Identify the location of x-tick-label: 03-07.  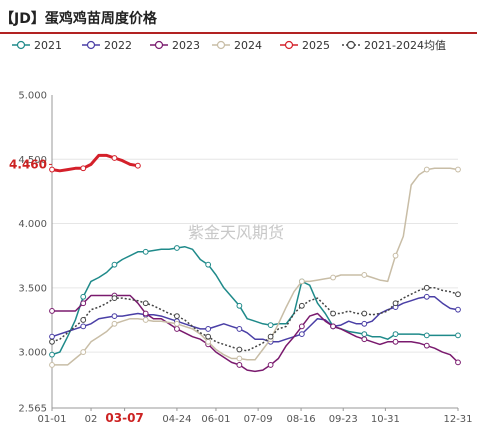
(124, 418).